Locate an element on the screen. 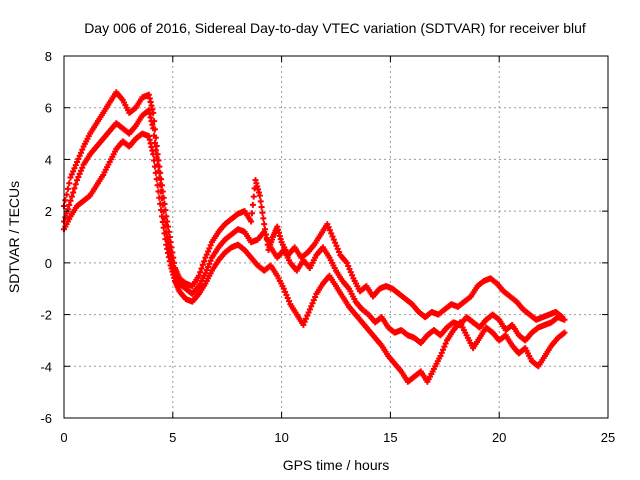 This screenshot has width=640, height=480. x-tick-label: 5 is located at coordinates (172, 437).